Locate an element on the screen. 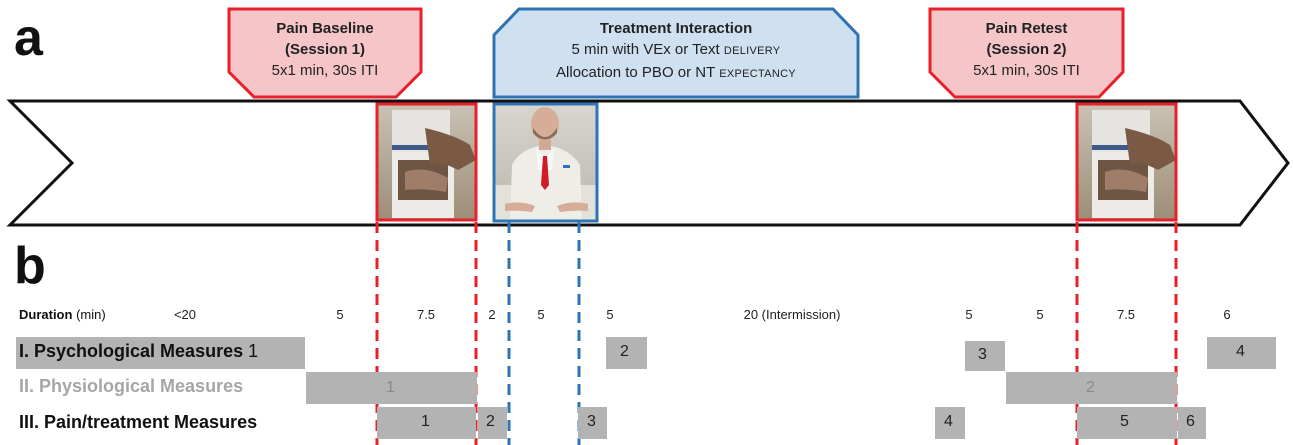 The width and height of the screenshot is (1293, 445). duration-label: Duration is located at coordinates (46, 314).